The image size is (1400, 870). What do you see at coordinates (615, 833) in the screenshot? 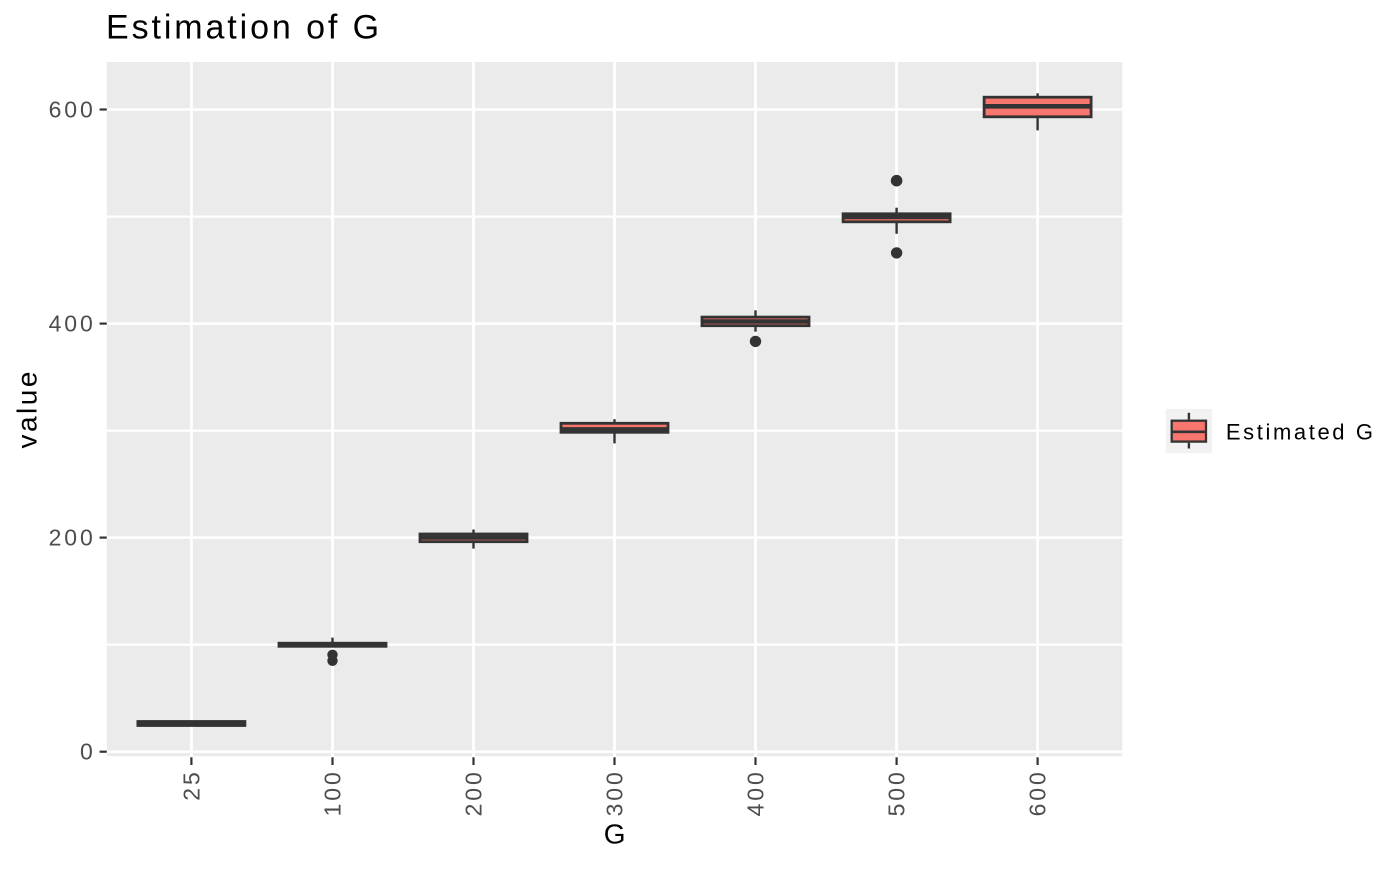
I see `svg-text: G` at bounding box center [615, 833].